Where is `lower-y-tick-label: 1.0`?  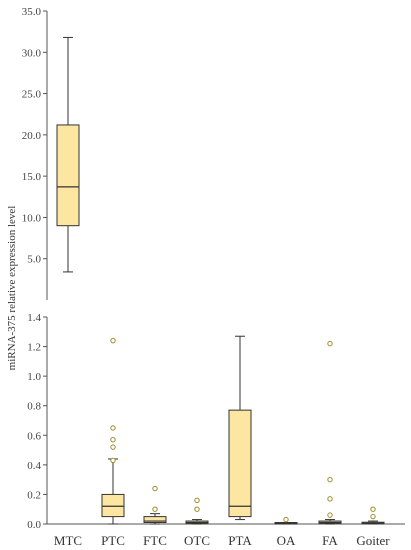 lower-y-tick-label: 1.0 is located at coordinates (34, 377).